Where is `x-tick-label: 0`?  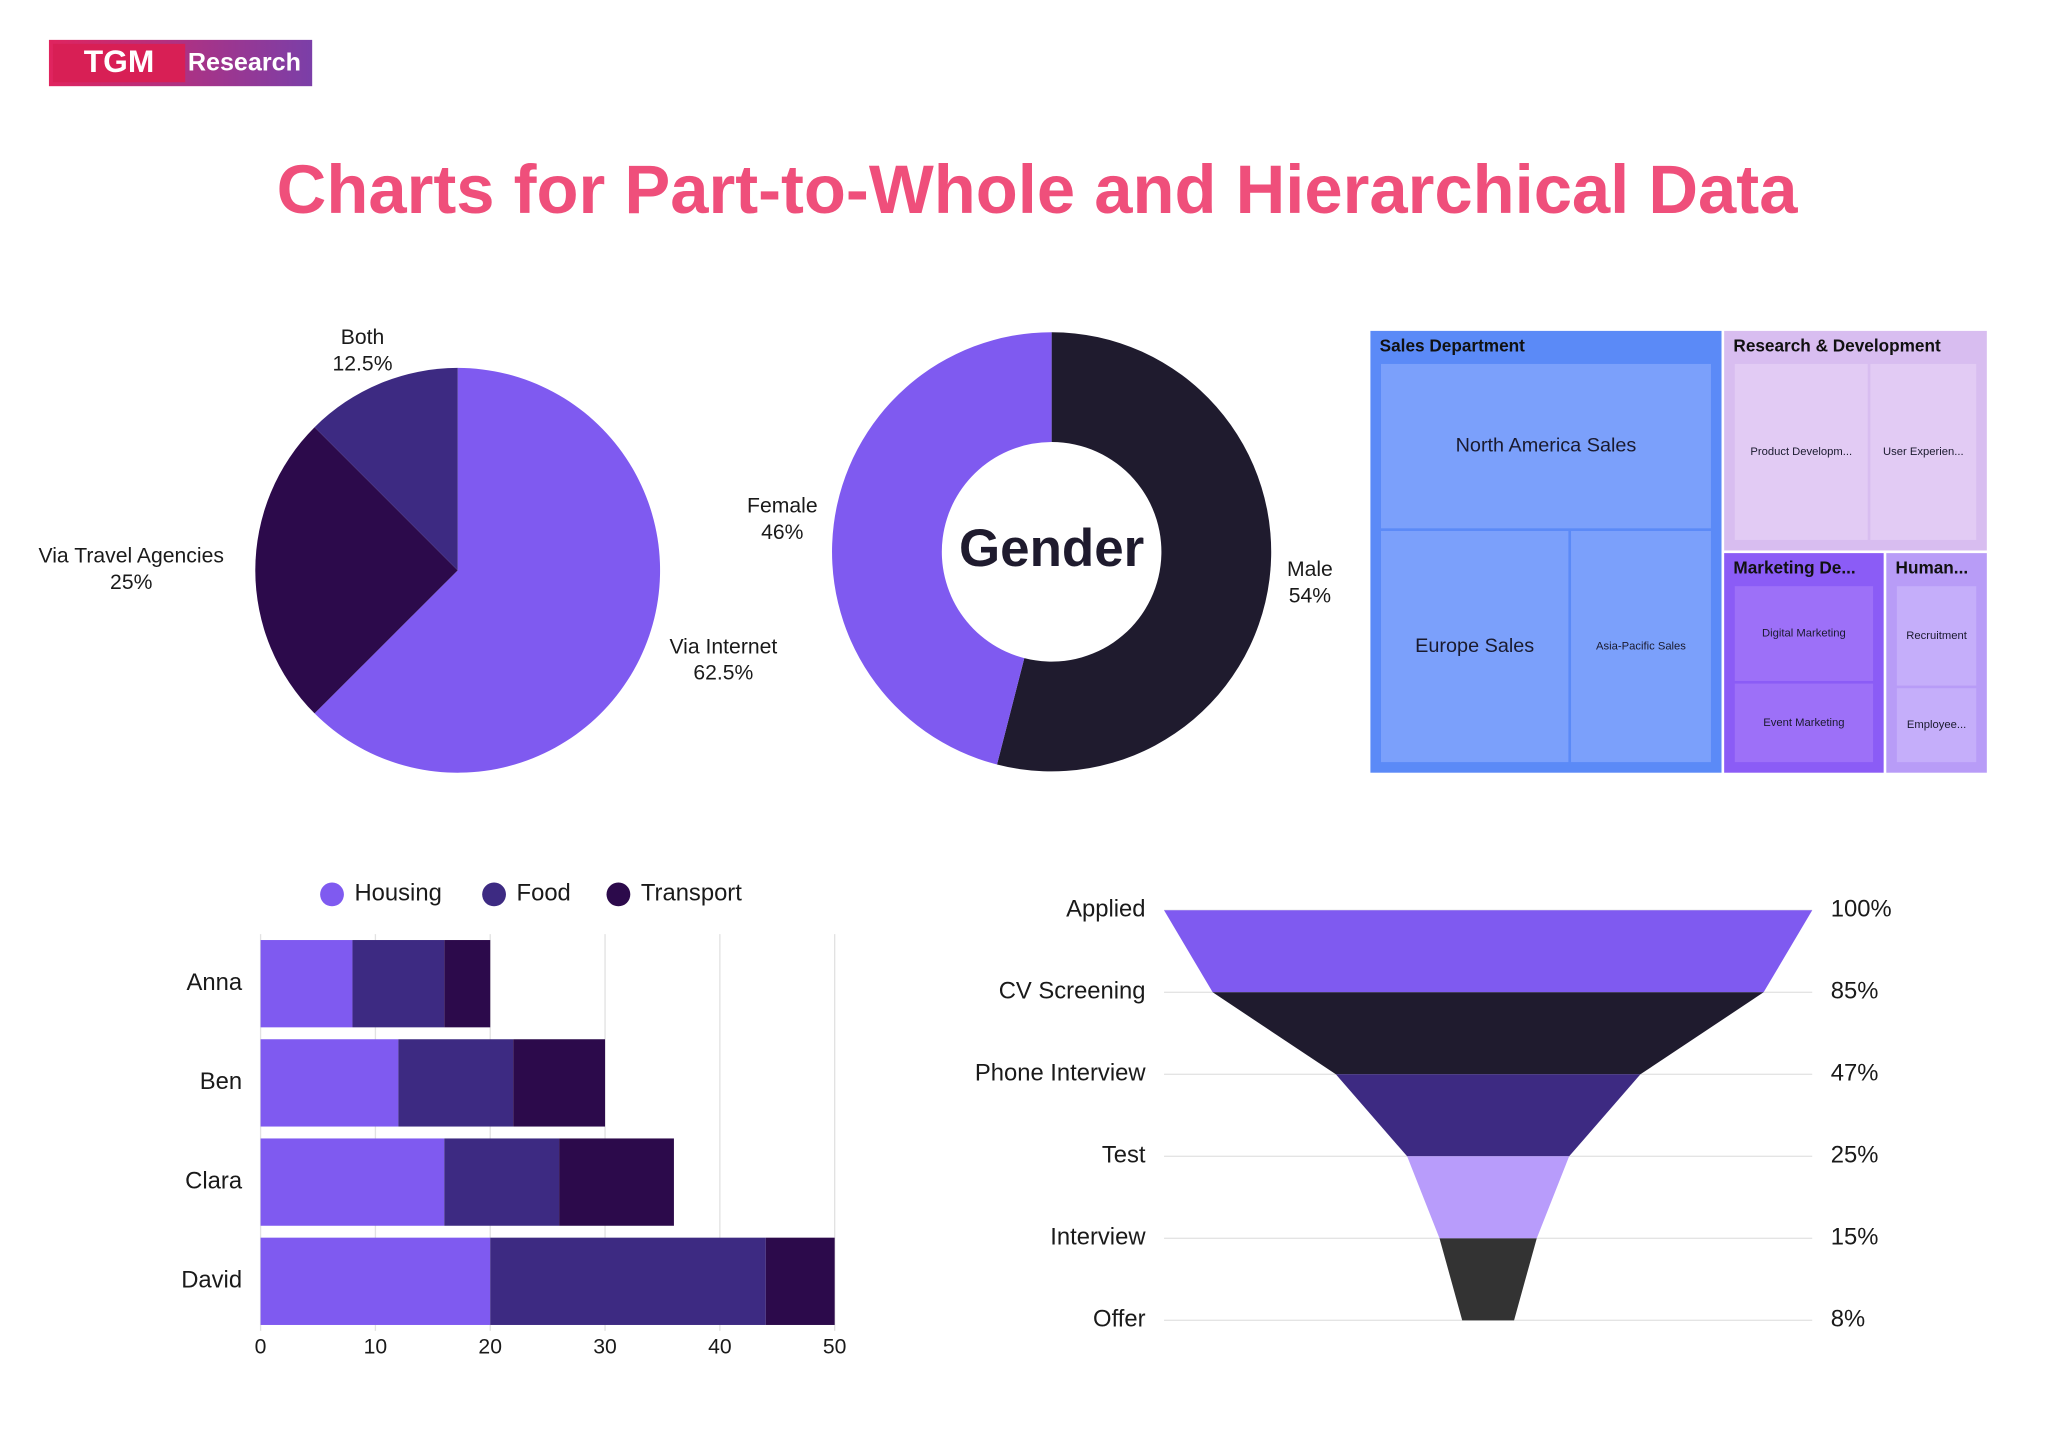
x-tick-label: 0 is located at coordinates (261, 1347).